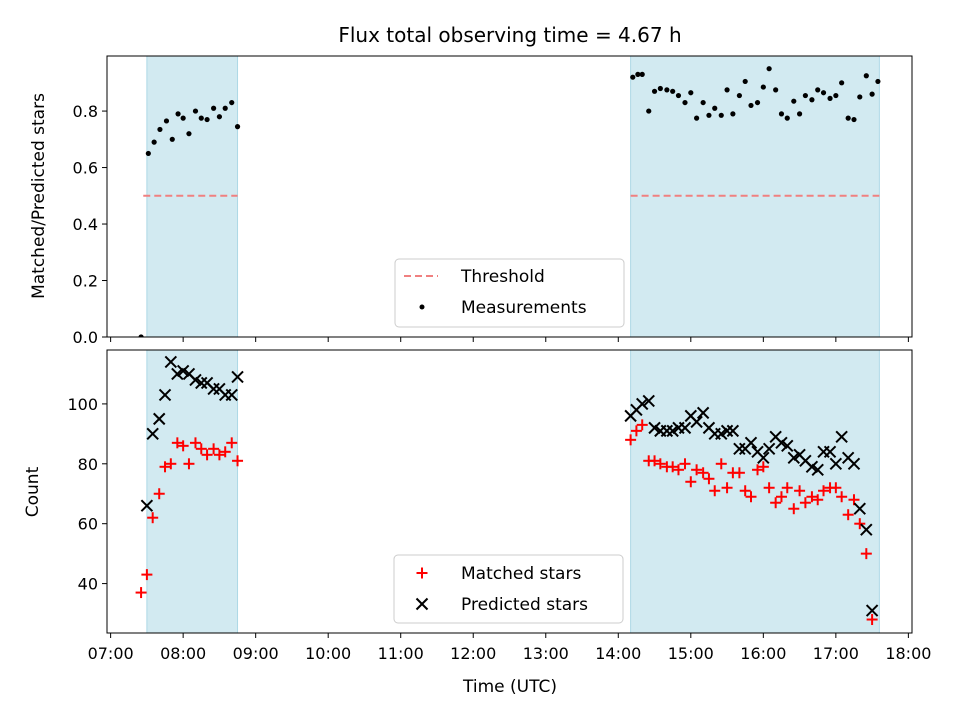  I want to click on bot-y-tick-label: 40, so click(88, 584).